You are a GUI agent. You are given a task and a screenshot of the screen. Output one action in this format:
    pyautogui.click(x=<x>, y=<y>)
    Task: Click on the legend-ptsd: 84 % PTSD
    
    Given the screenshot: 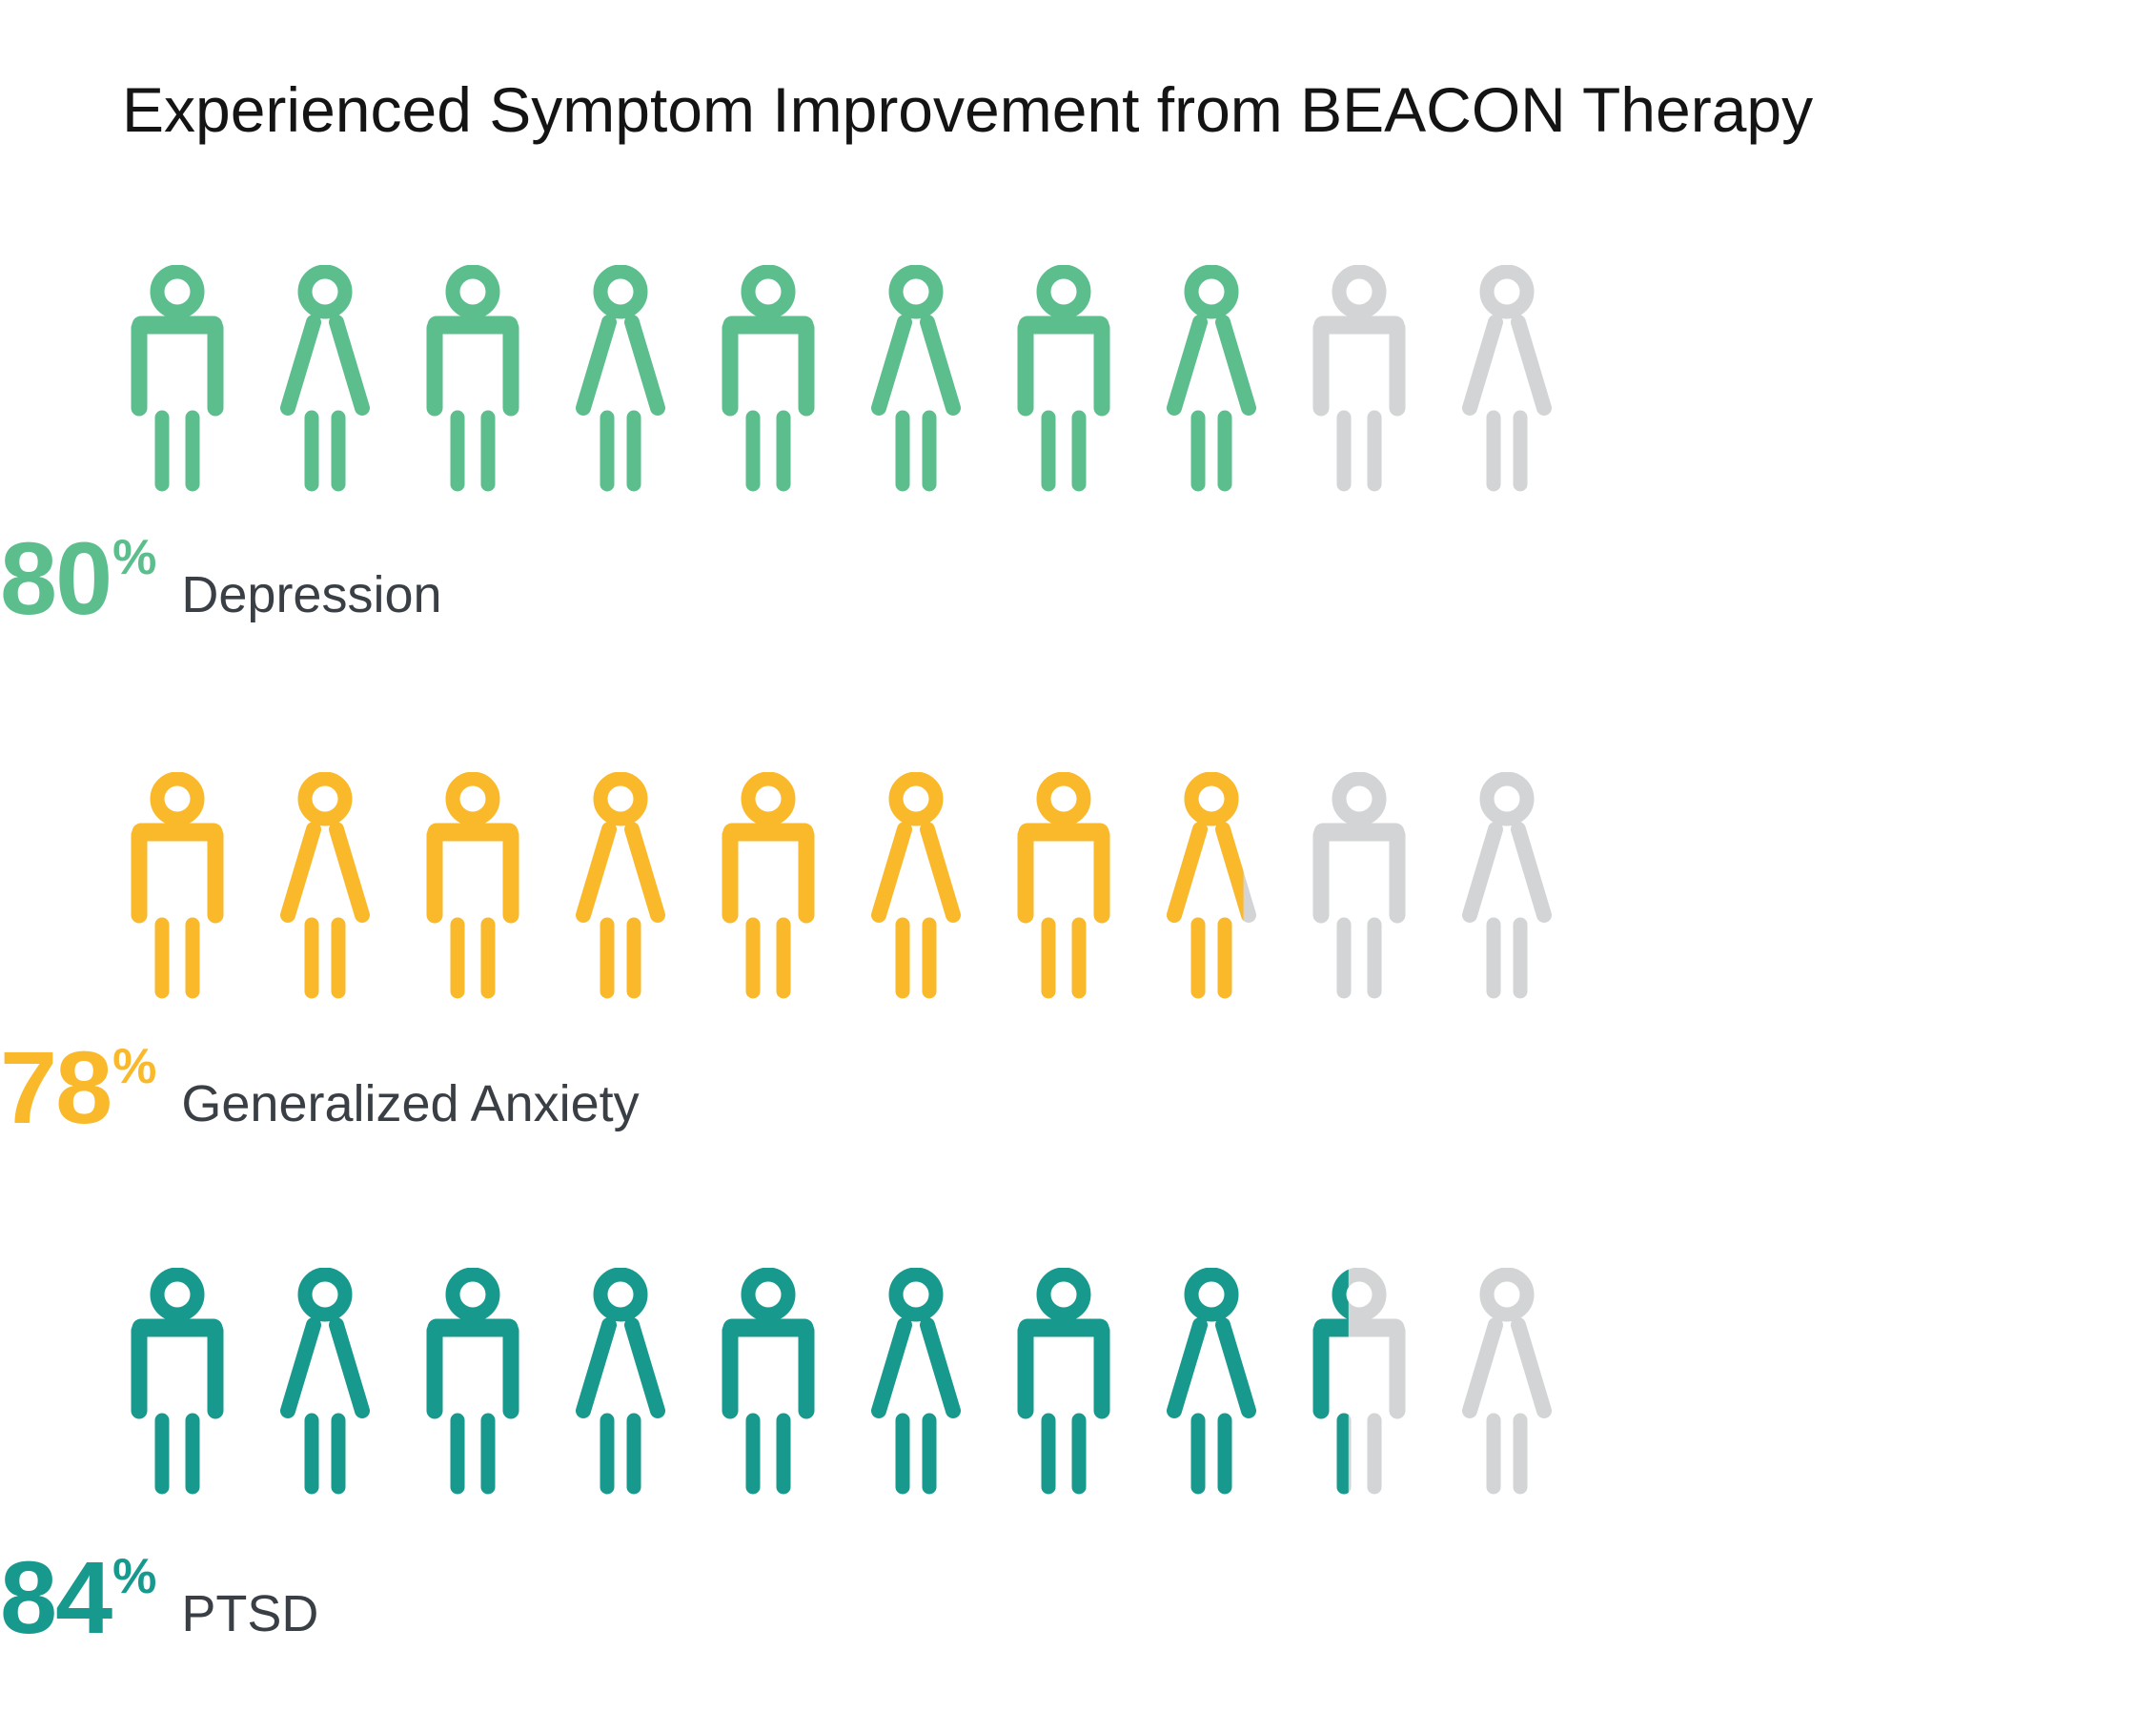 What is the action you would take?
    pyautogui.click(x=159, y=1597)
    